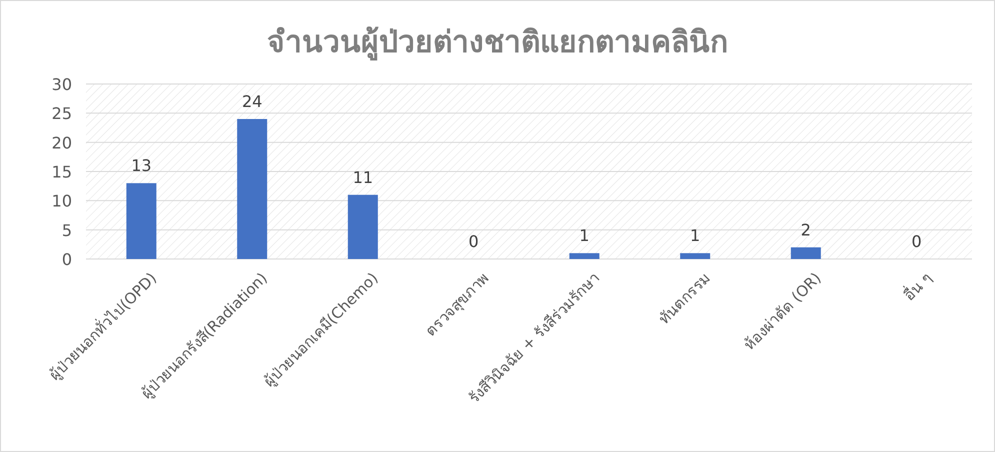 The height and width of the screenshot is (452, 995). What do you see at coordinates (363, 177) in the screenshot?
I see `data-label: 11` at bounding box center [363, 177].